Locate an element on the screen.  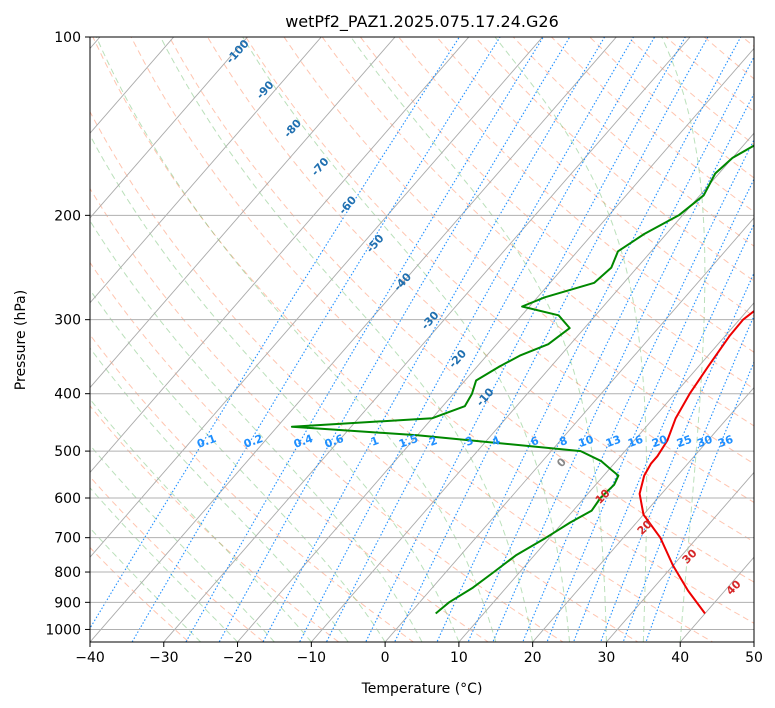
x-tick-label: 50 is located at coordinates (754, 658).